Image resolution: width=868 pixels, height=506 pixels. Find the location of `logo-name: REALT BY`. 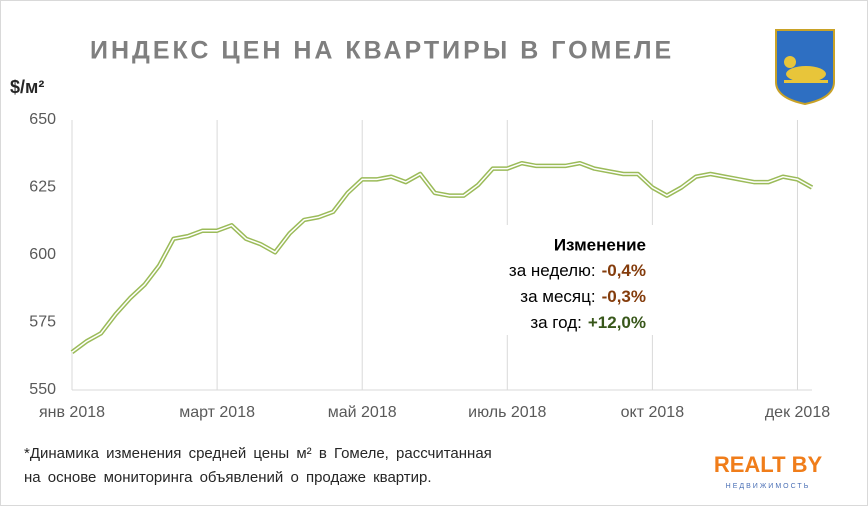

logo-name: REALT BY is located at coordinates (768, 464).